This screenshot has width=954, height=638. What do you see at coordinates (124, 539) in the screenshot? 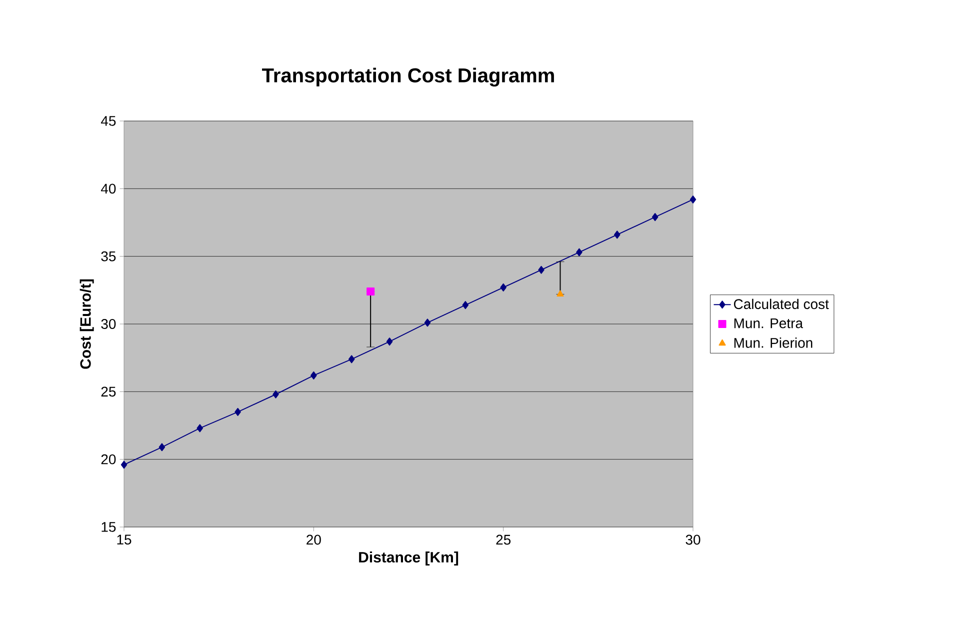
I see `x-tick-label: 15` at bounding box center [124, 539].